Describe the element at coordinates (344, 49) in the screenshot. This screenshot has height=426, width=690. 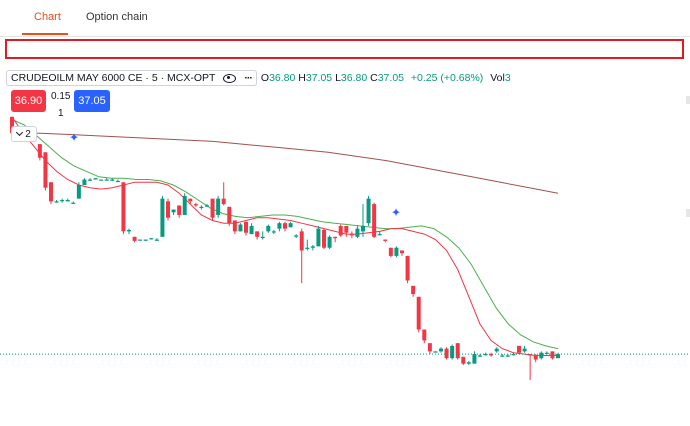
I see `highlight-box` at that location.